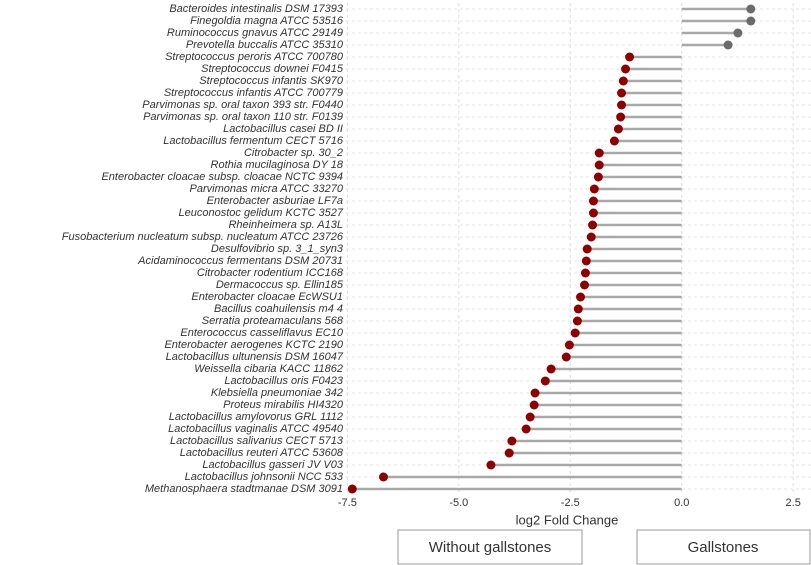 The image size is (811, 565). I want to click on y-tick-label: Serratia proteamaculans 568, so click(273, 321).